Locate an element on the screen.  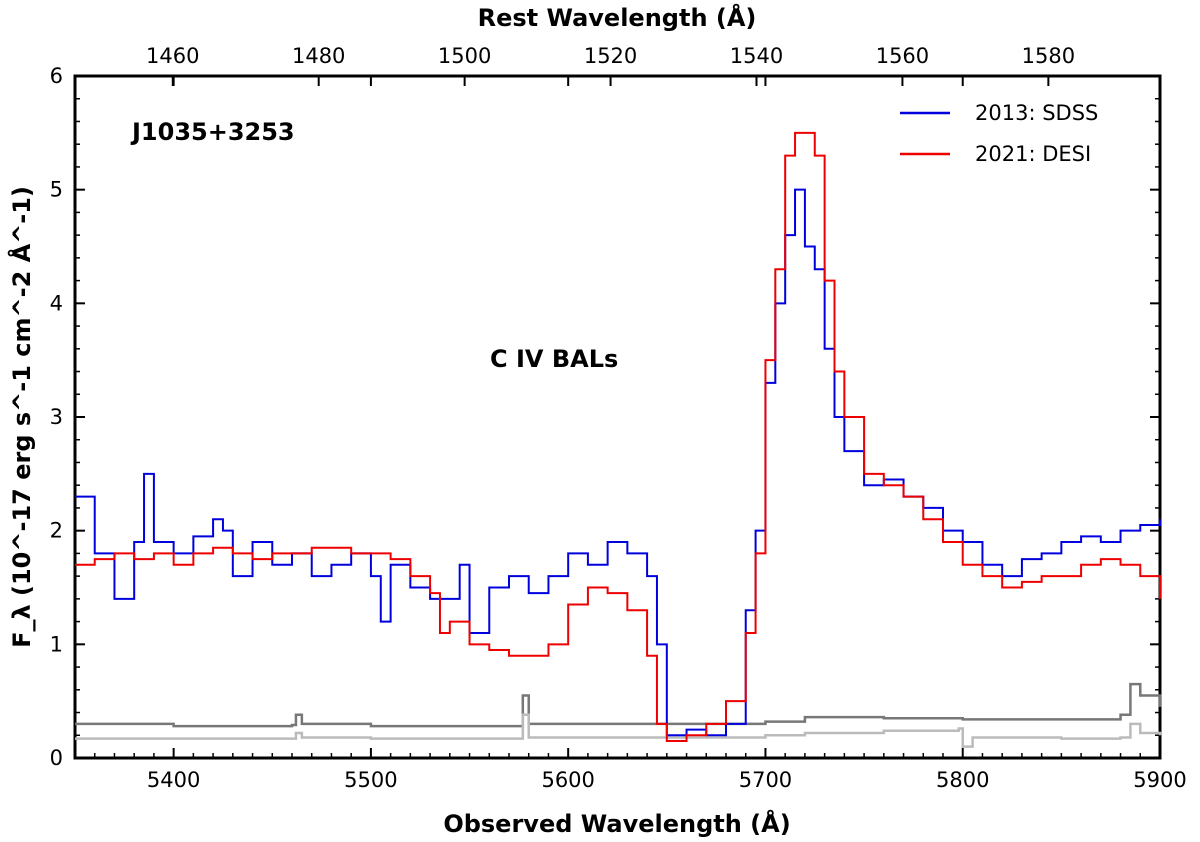
top-tick-label: 1500 is located at coordinates (464, 56).